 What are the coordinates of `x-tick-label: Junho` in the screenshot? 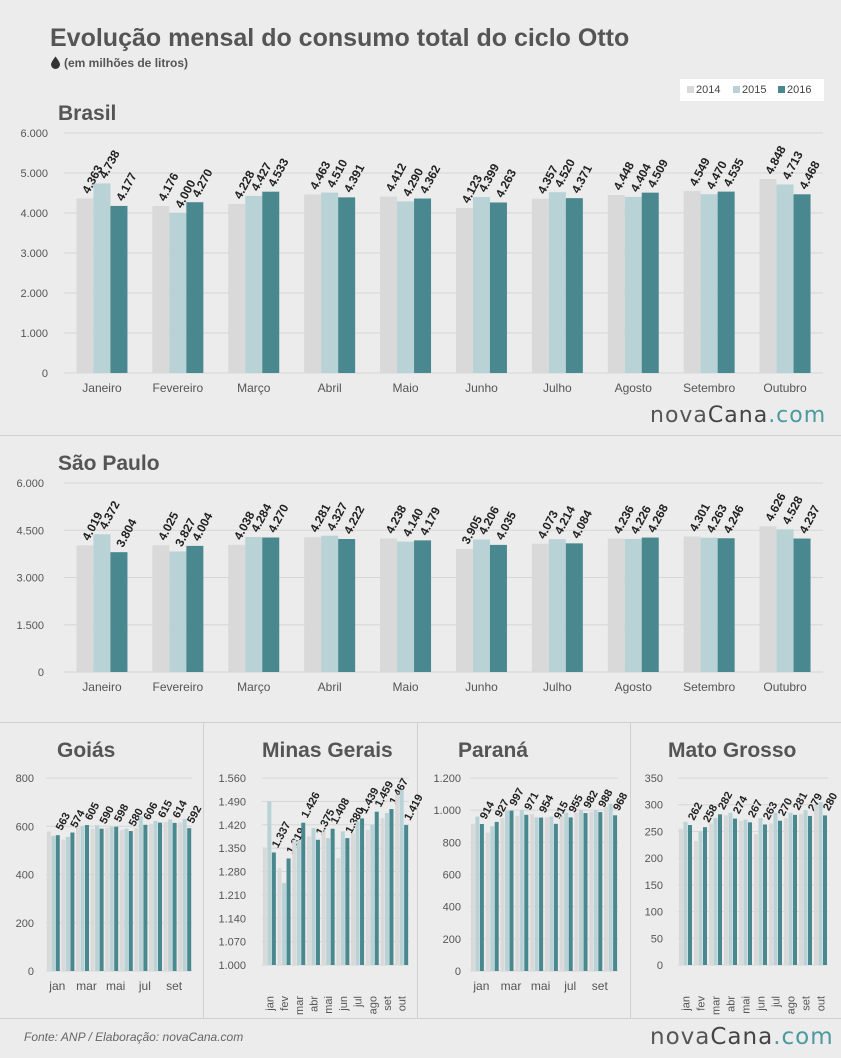 It's located at (481, 388).